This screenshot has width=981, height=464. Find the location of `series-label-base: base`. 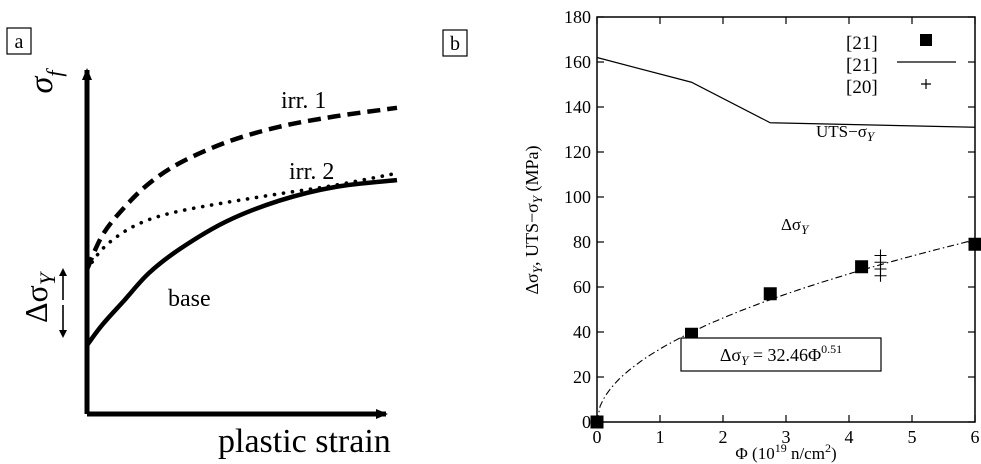

series-label-base: base is located at coordinates (189, 299).